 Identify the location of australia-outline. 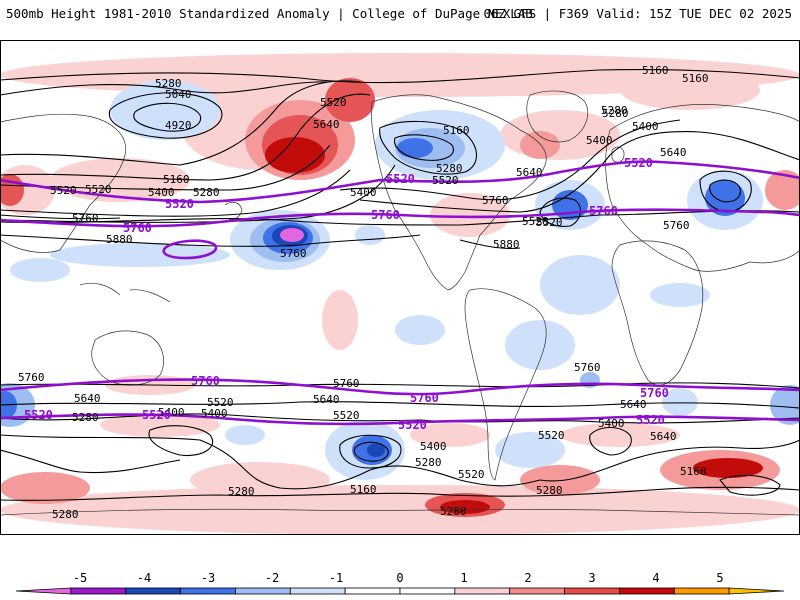
(127, 358).